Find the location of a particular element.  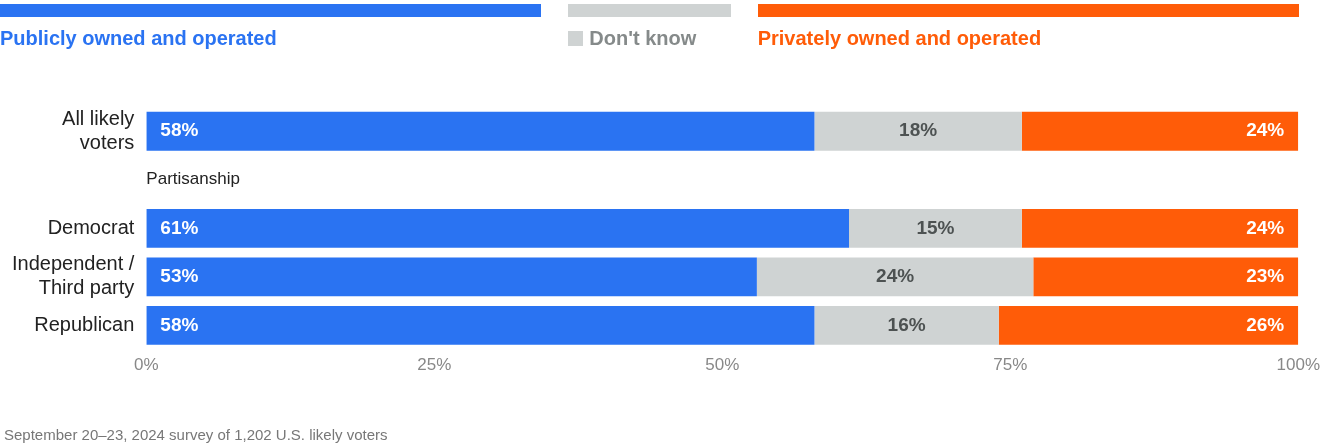

data-label: 61% is located at coordinates (179, 227).